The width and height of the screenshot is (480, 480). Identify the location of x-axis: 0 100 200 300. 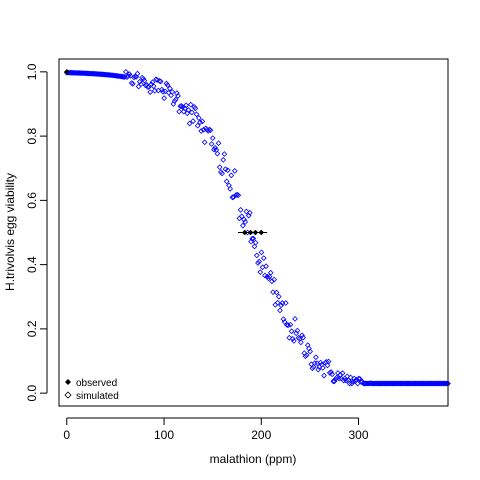
(216, 429).